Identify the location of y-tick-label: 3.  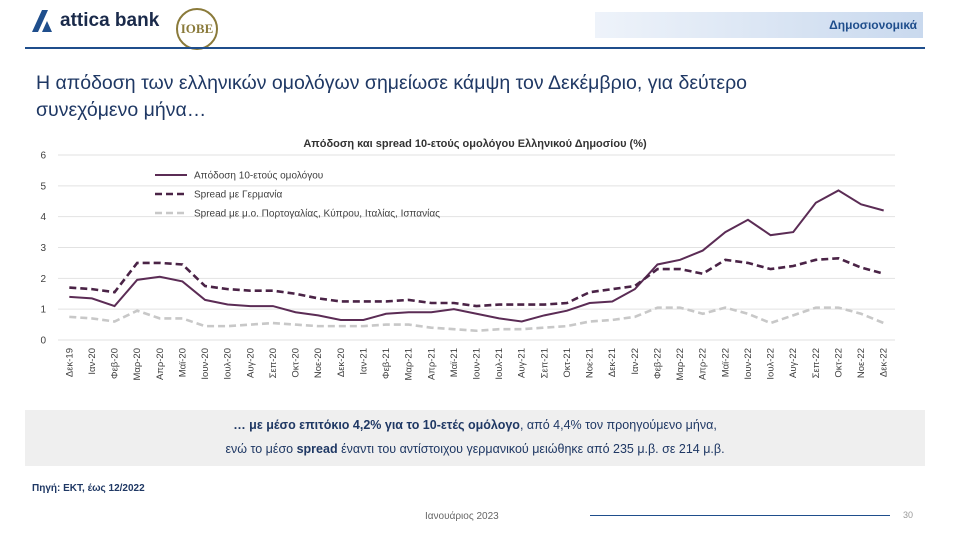
(43, 248).